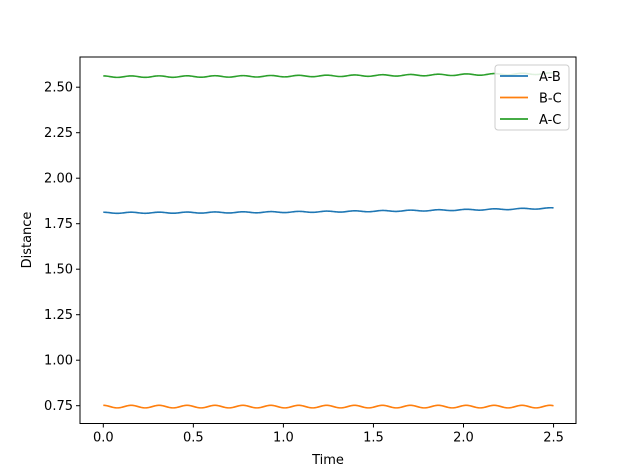 Image resolution: width=640 pixels, height=476 pixels. What do you see at coordinates (550, 77) in the screenshot?
I see `legend-label: A-B` at bounding box center [550, 77].